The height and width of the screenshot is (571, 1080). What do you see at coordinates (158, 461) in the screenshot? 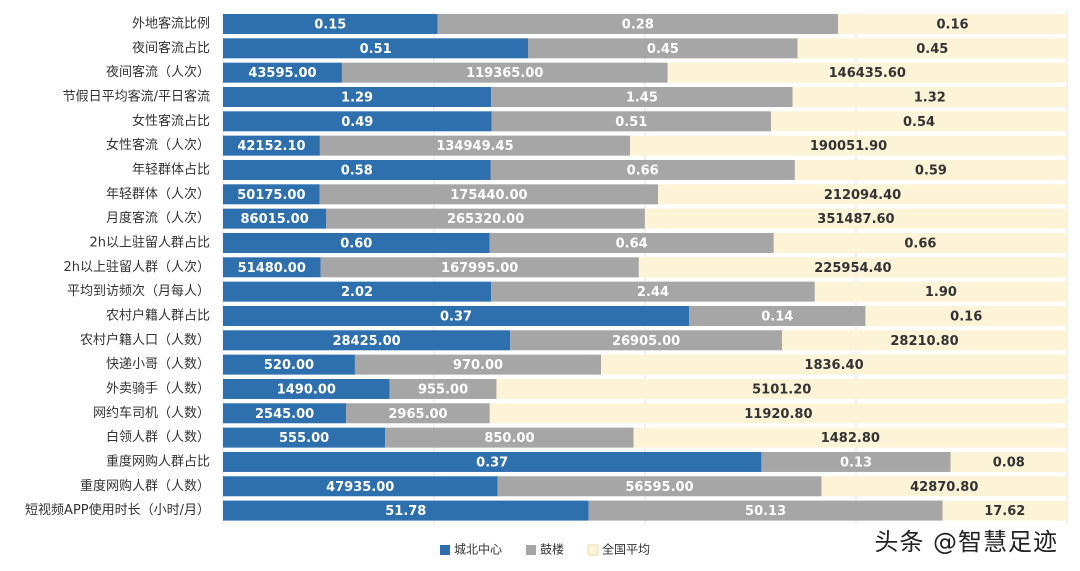
I see `category-label: 重度网购人群占比` at bounding box center [158, 461].